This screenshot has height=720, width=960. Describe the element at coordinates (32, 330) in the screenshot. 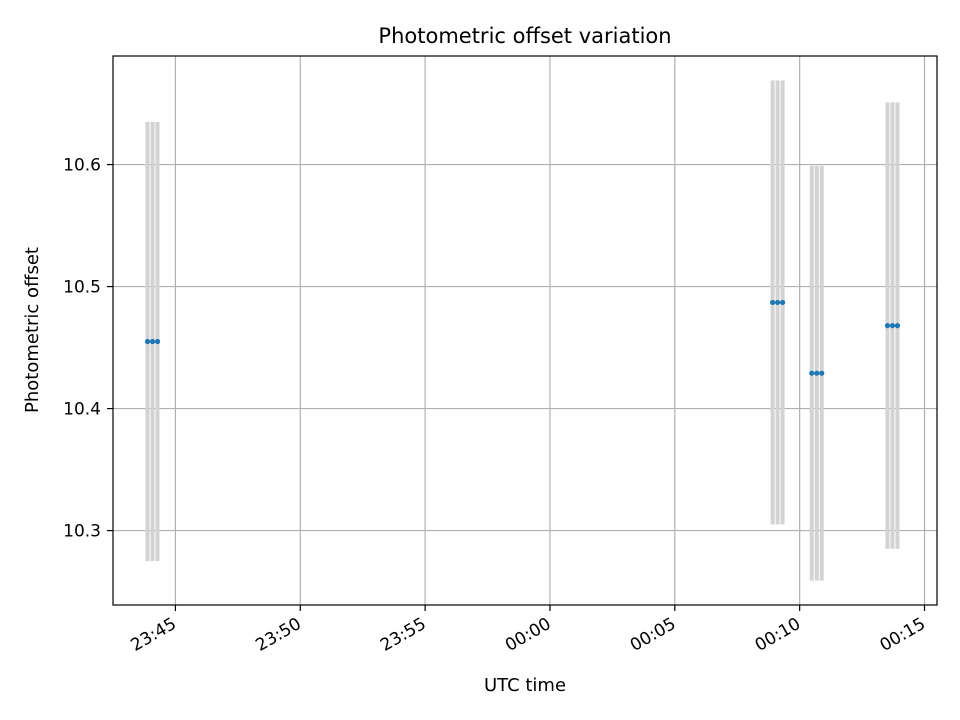

I see `y-axis-title: Photometric offset` at that location.